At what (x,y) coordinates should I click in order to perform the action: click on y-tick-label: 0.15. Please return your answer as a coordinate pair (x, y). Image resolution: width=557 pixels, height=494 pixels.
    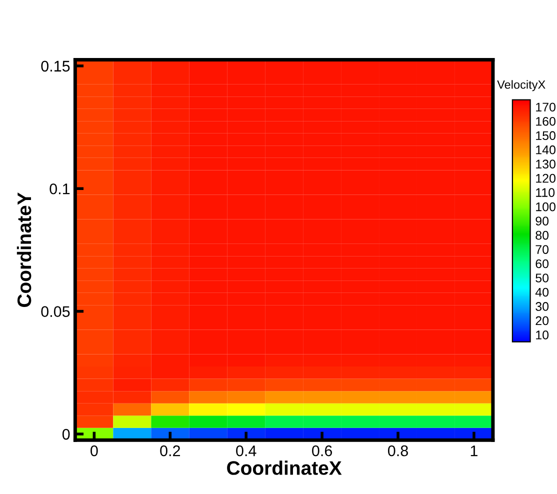
    Looking at the image, I should click on (55, 66).